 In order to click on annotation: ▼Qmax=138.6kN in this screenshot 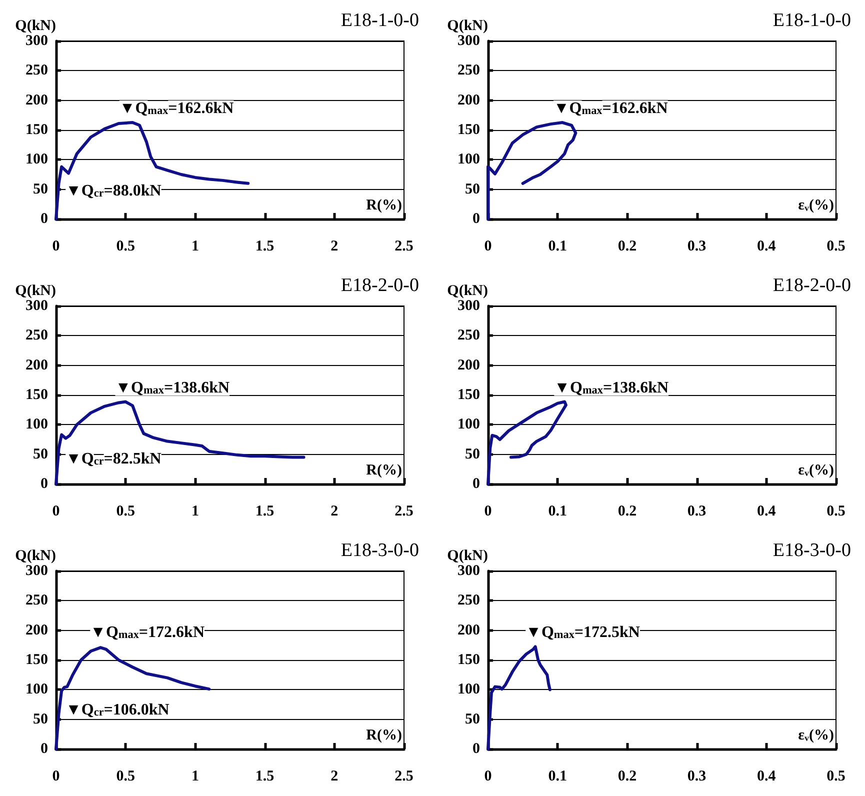, I will do `click(172, 387)`.